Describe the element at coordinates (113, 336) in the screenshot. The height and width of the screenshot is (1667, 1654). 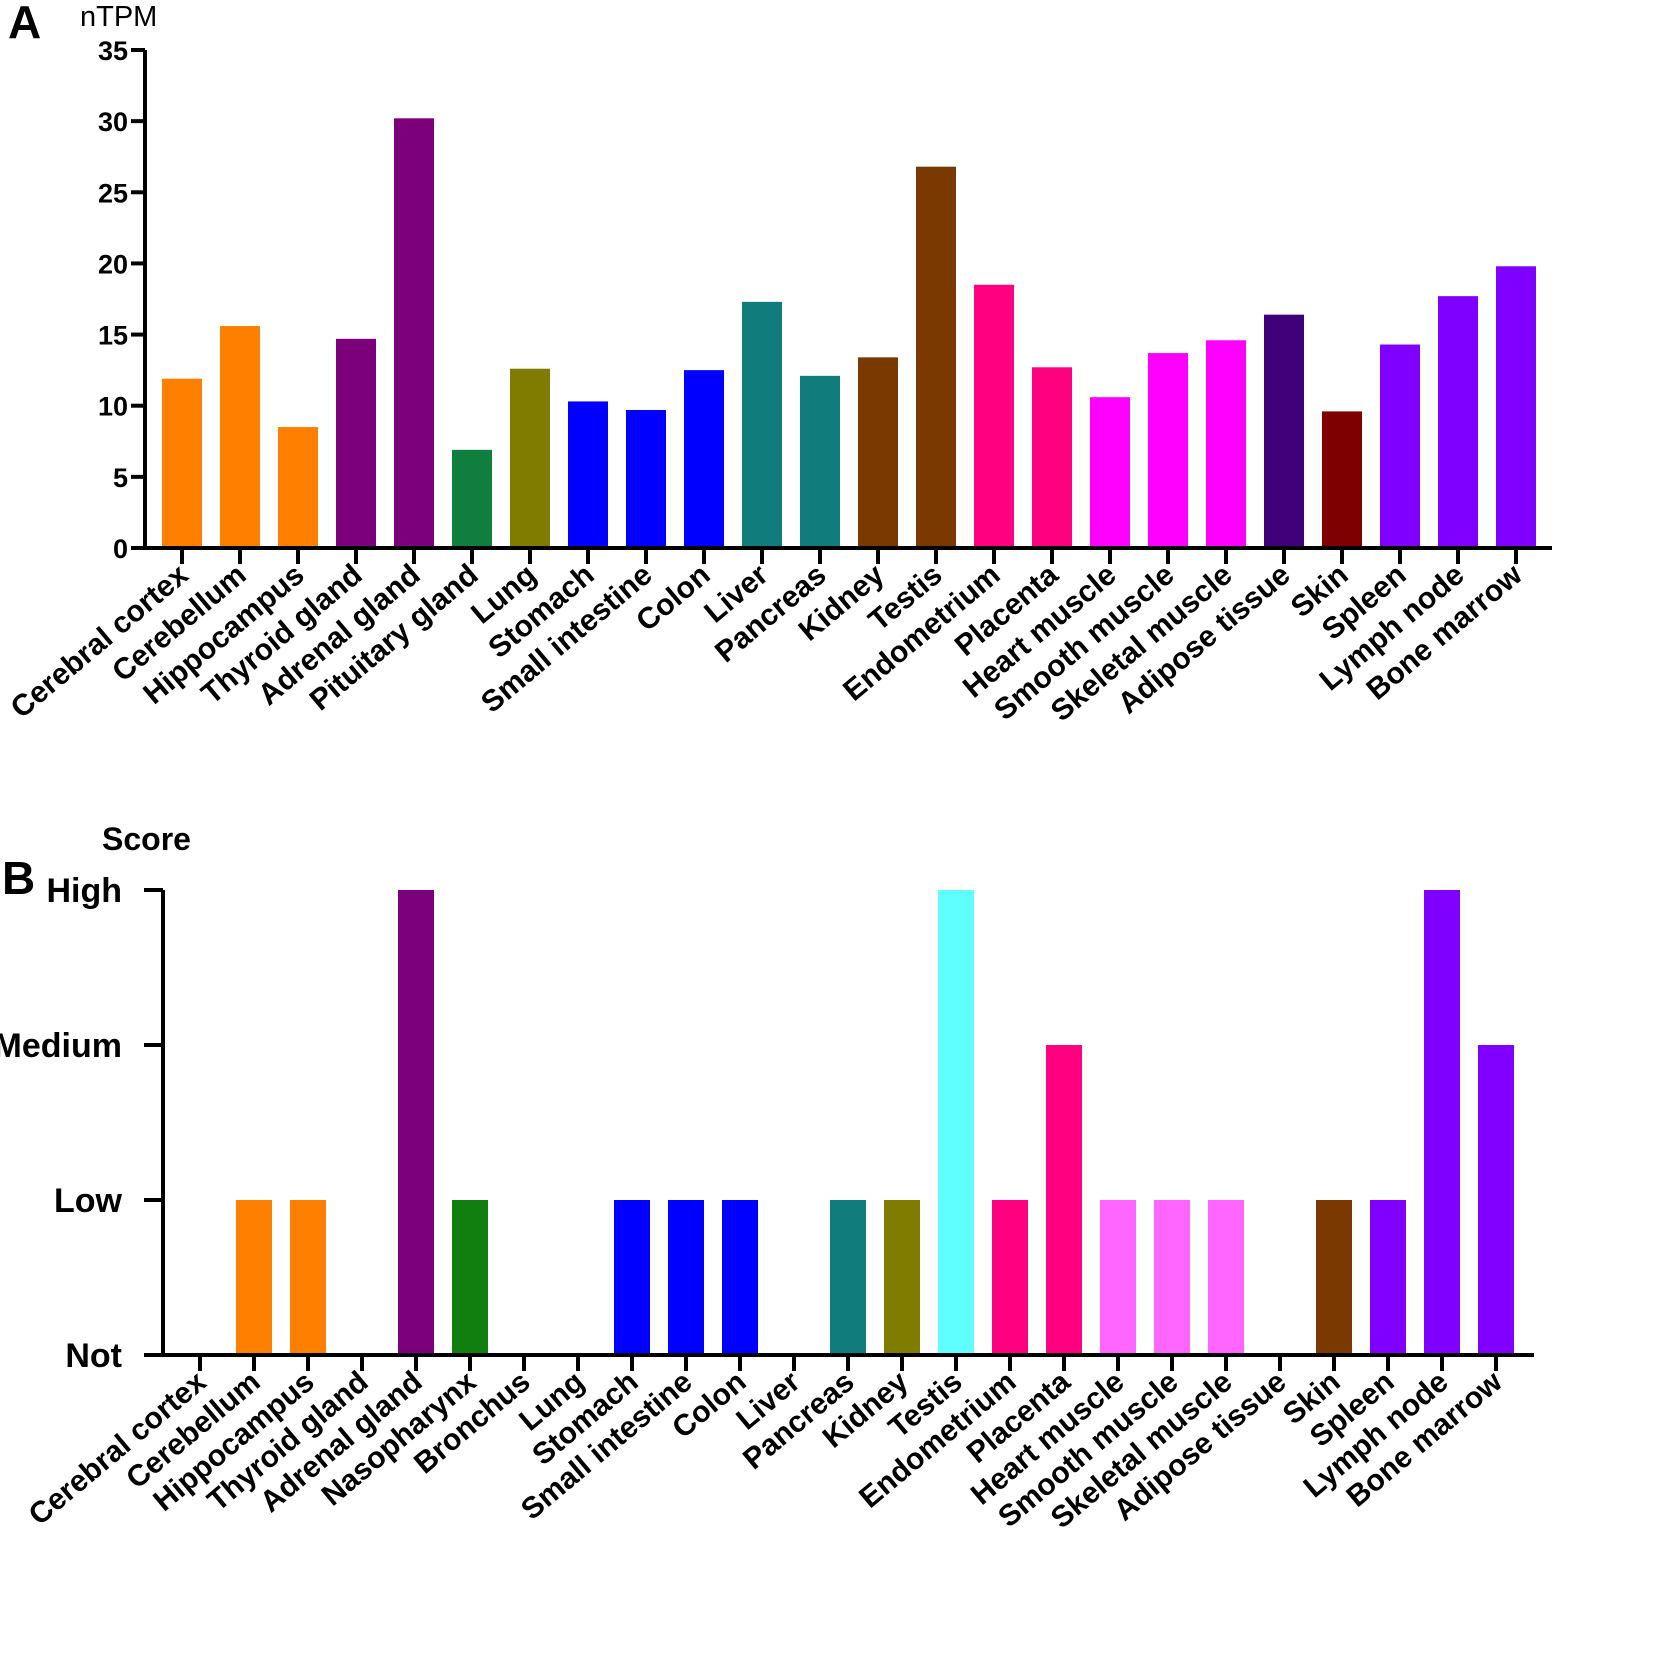
I see `y-tick-label: 15` at that location.